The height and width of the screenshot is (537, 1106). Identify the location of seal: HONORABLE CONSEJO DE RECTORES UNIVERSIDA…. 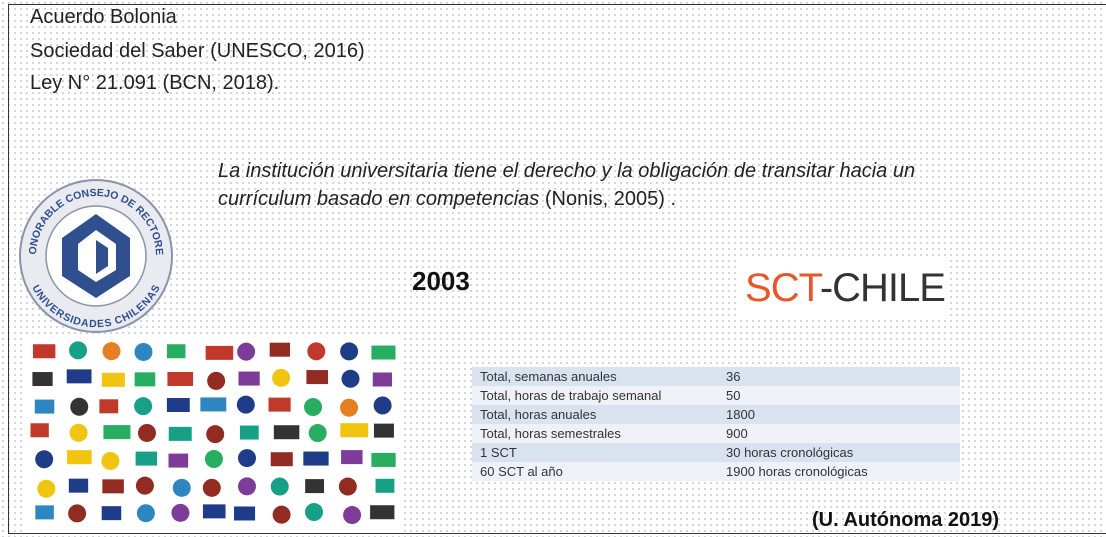
(95, 255).